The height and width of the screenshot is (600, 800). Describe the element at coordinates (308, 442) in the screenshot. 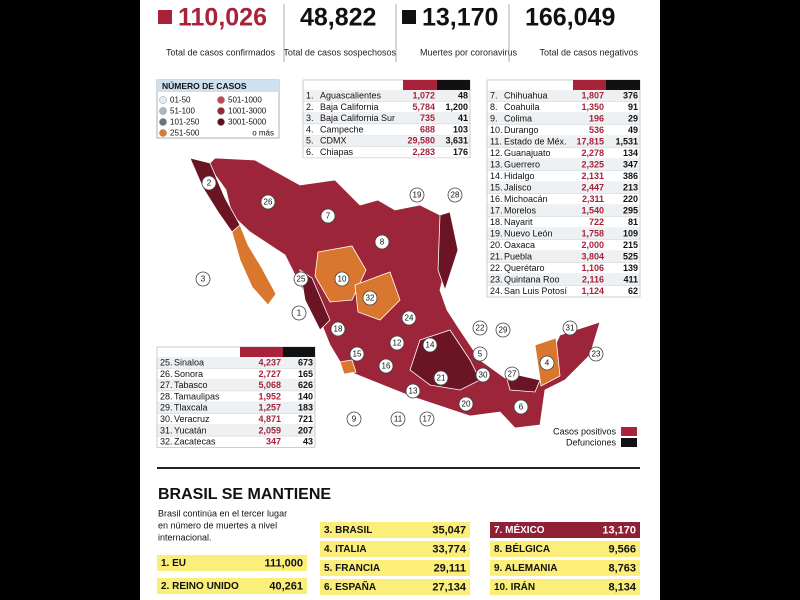

I see `row-deaths: 43` at that location.